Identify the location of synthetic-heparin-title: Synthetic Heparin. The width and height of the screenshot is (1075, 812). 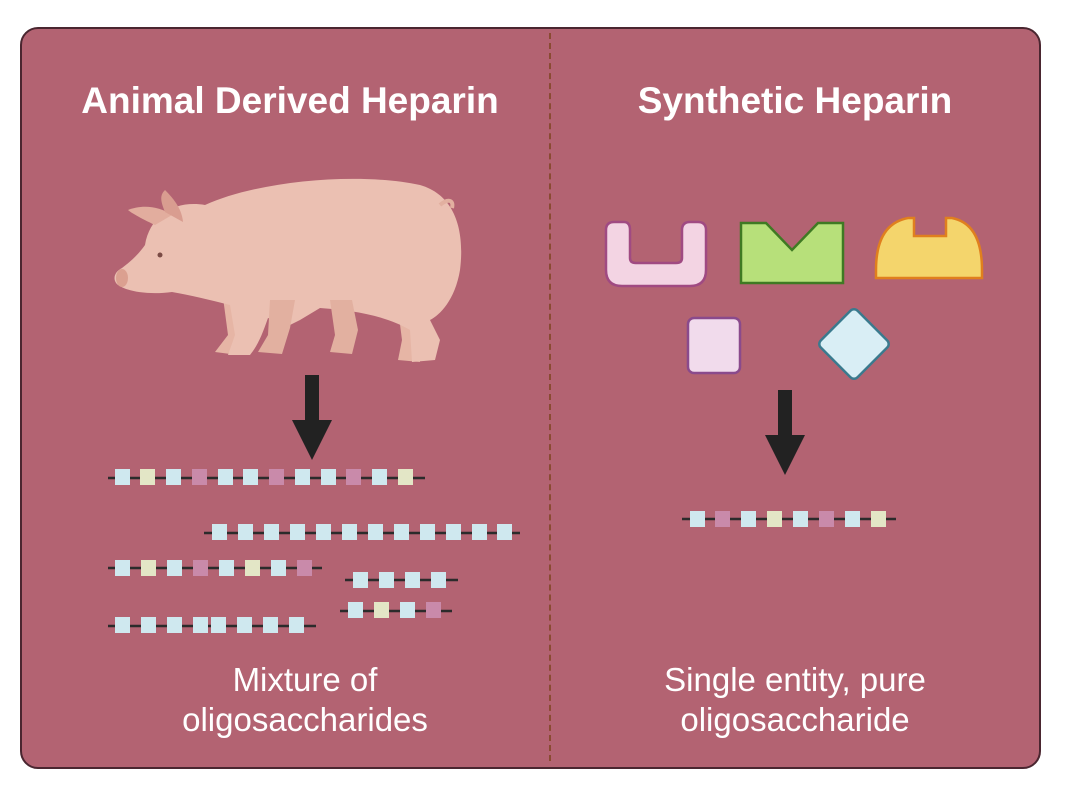
(795, 100).